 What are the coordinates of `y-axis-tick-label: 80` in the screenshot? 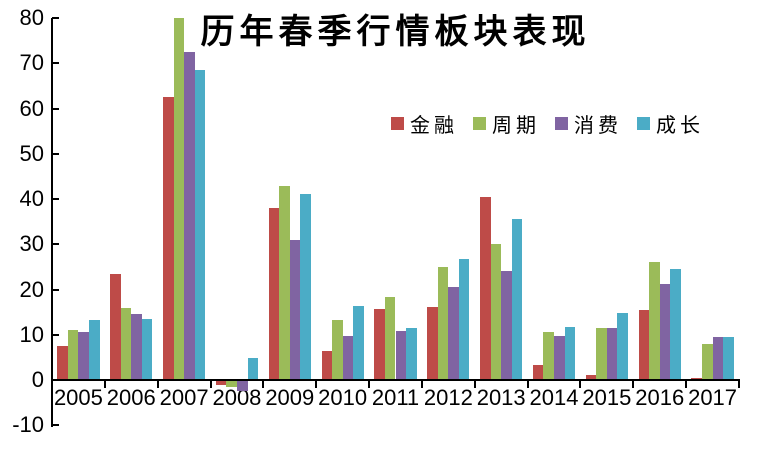 It's located at (31, 17).